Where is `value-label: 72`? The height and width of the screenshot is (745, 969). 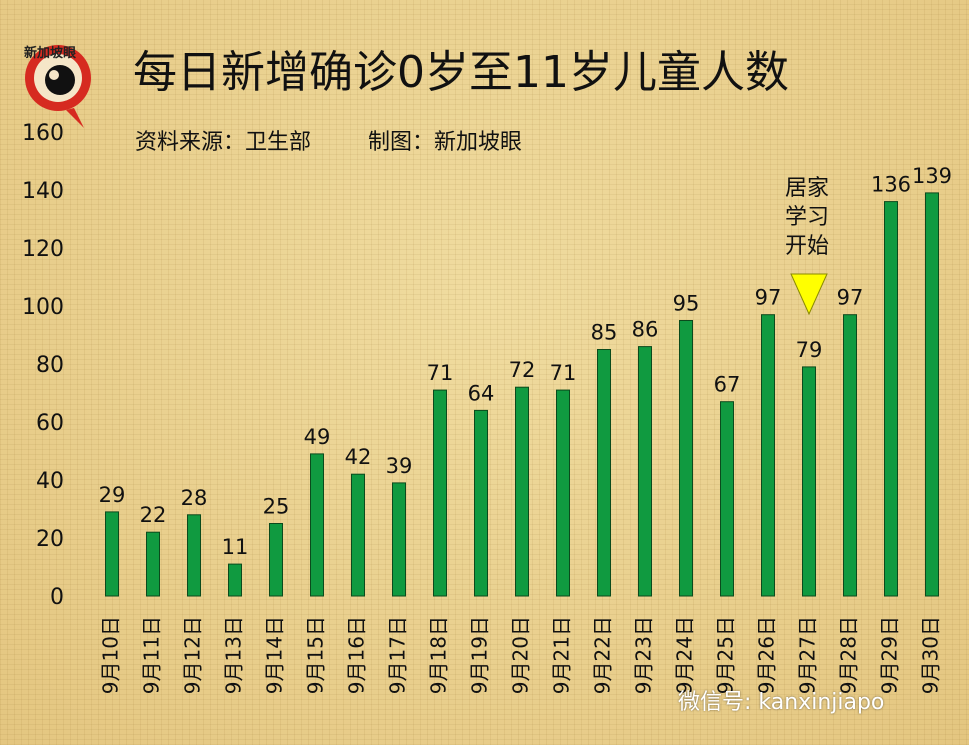 value-label: 72 is located at coordinates (522, 370).